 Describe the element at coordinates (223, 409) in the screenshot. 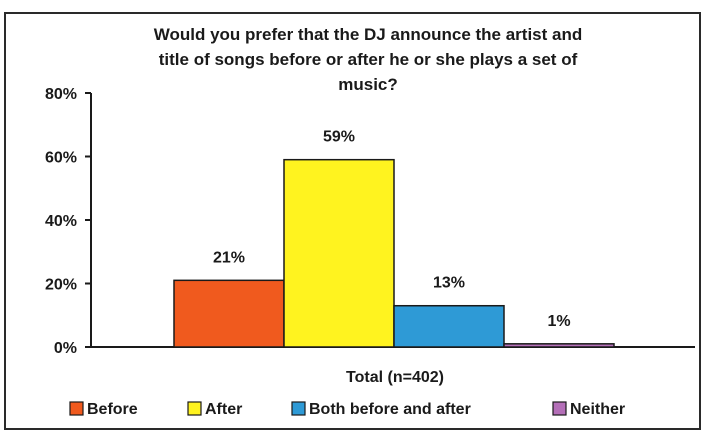

I see `legend-label: After` at that location.